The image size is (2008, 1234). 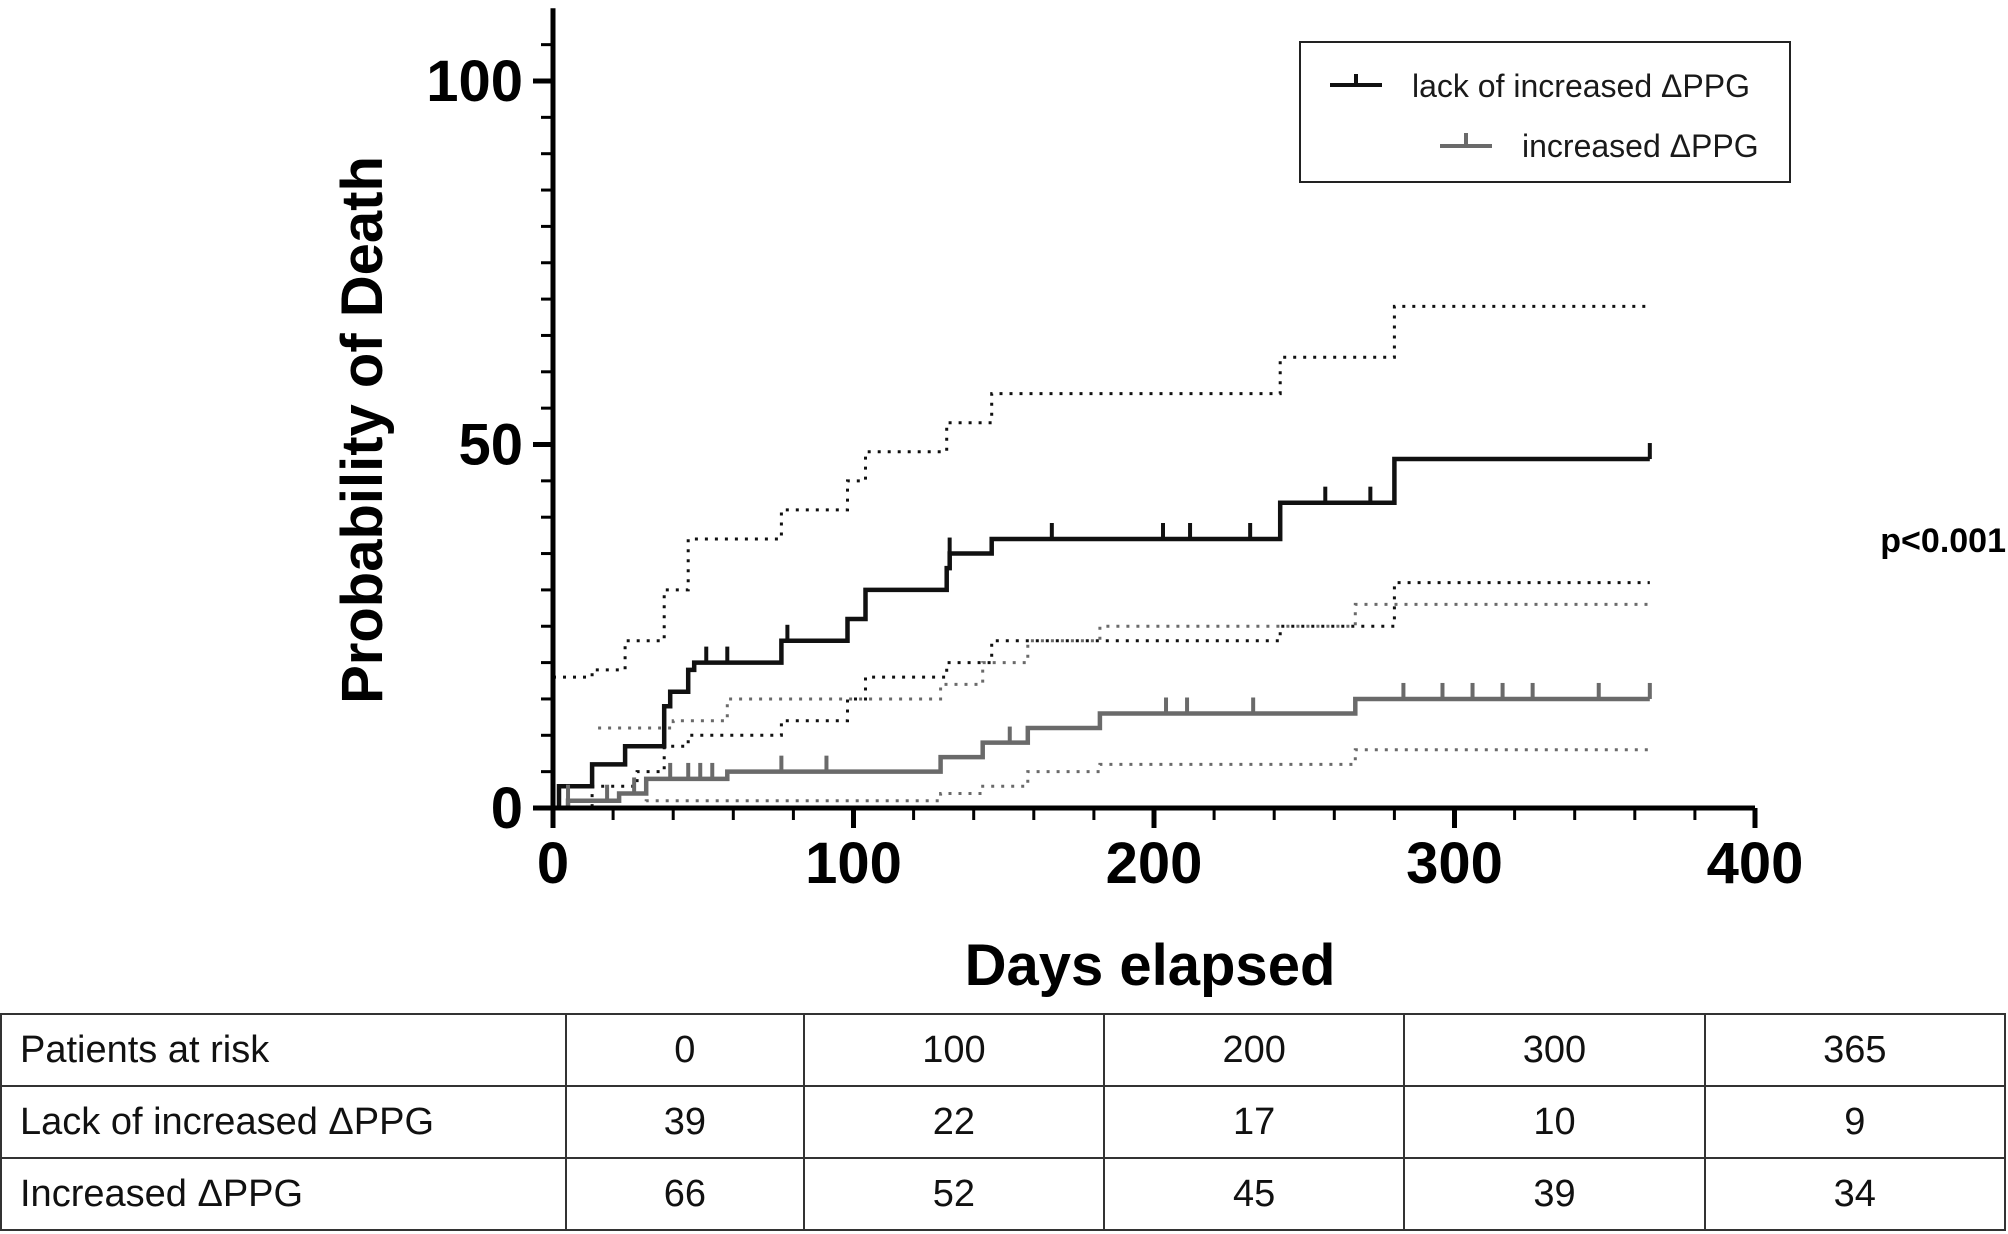 I want to click on table-cell: 9, so click(x=1855, y=1122).